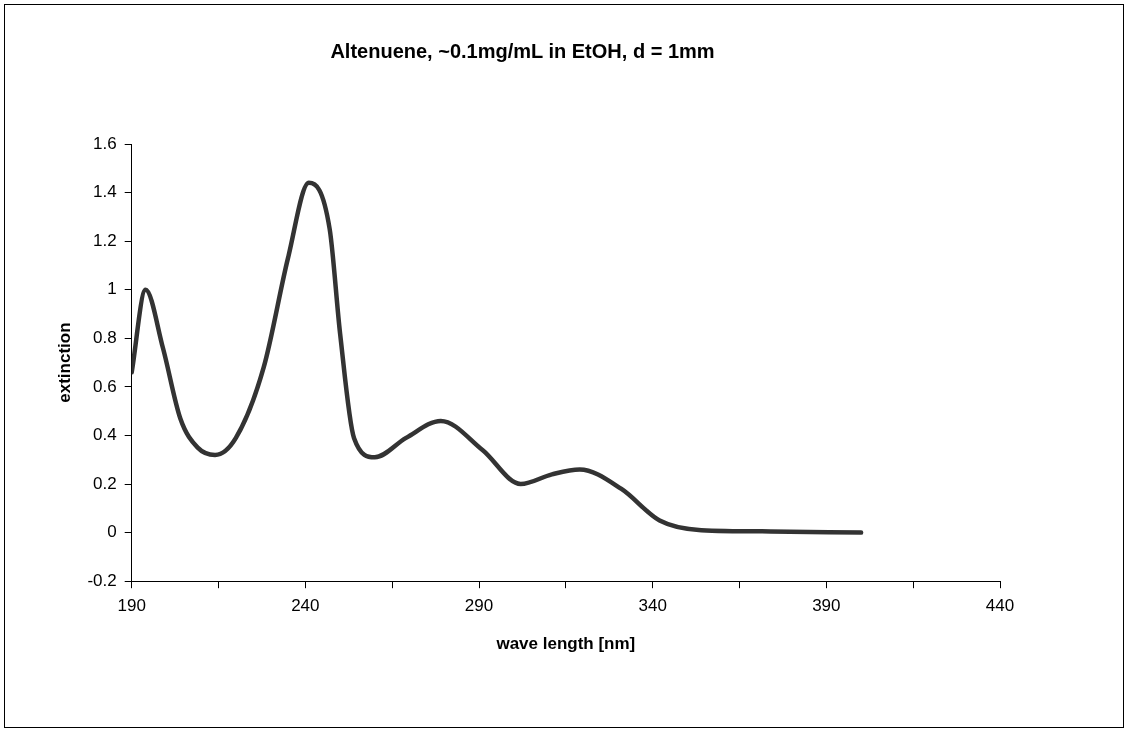  I want to click on y-tick-label: 0, so click(112, 532).